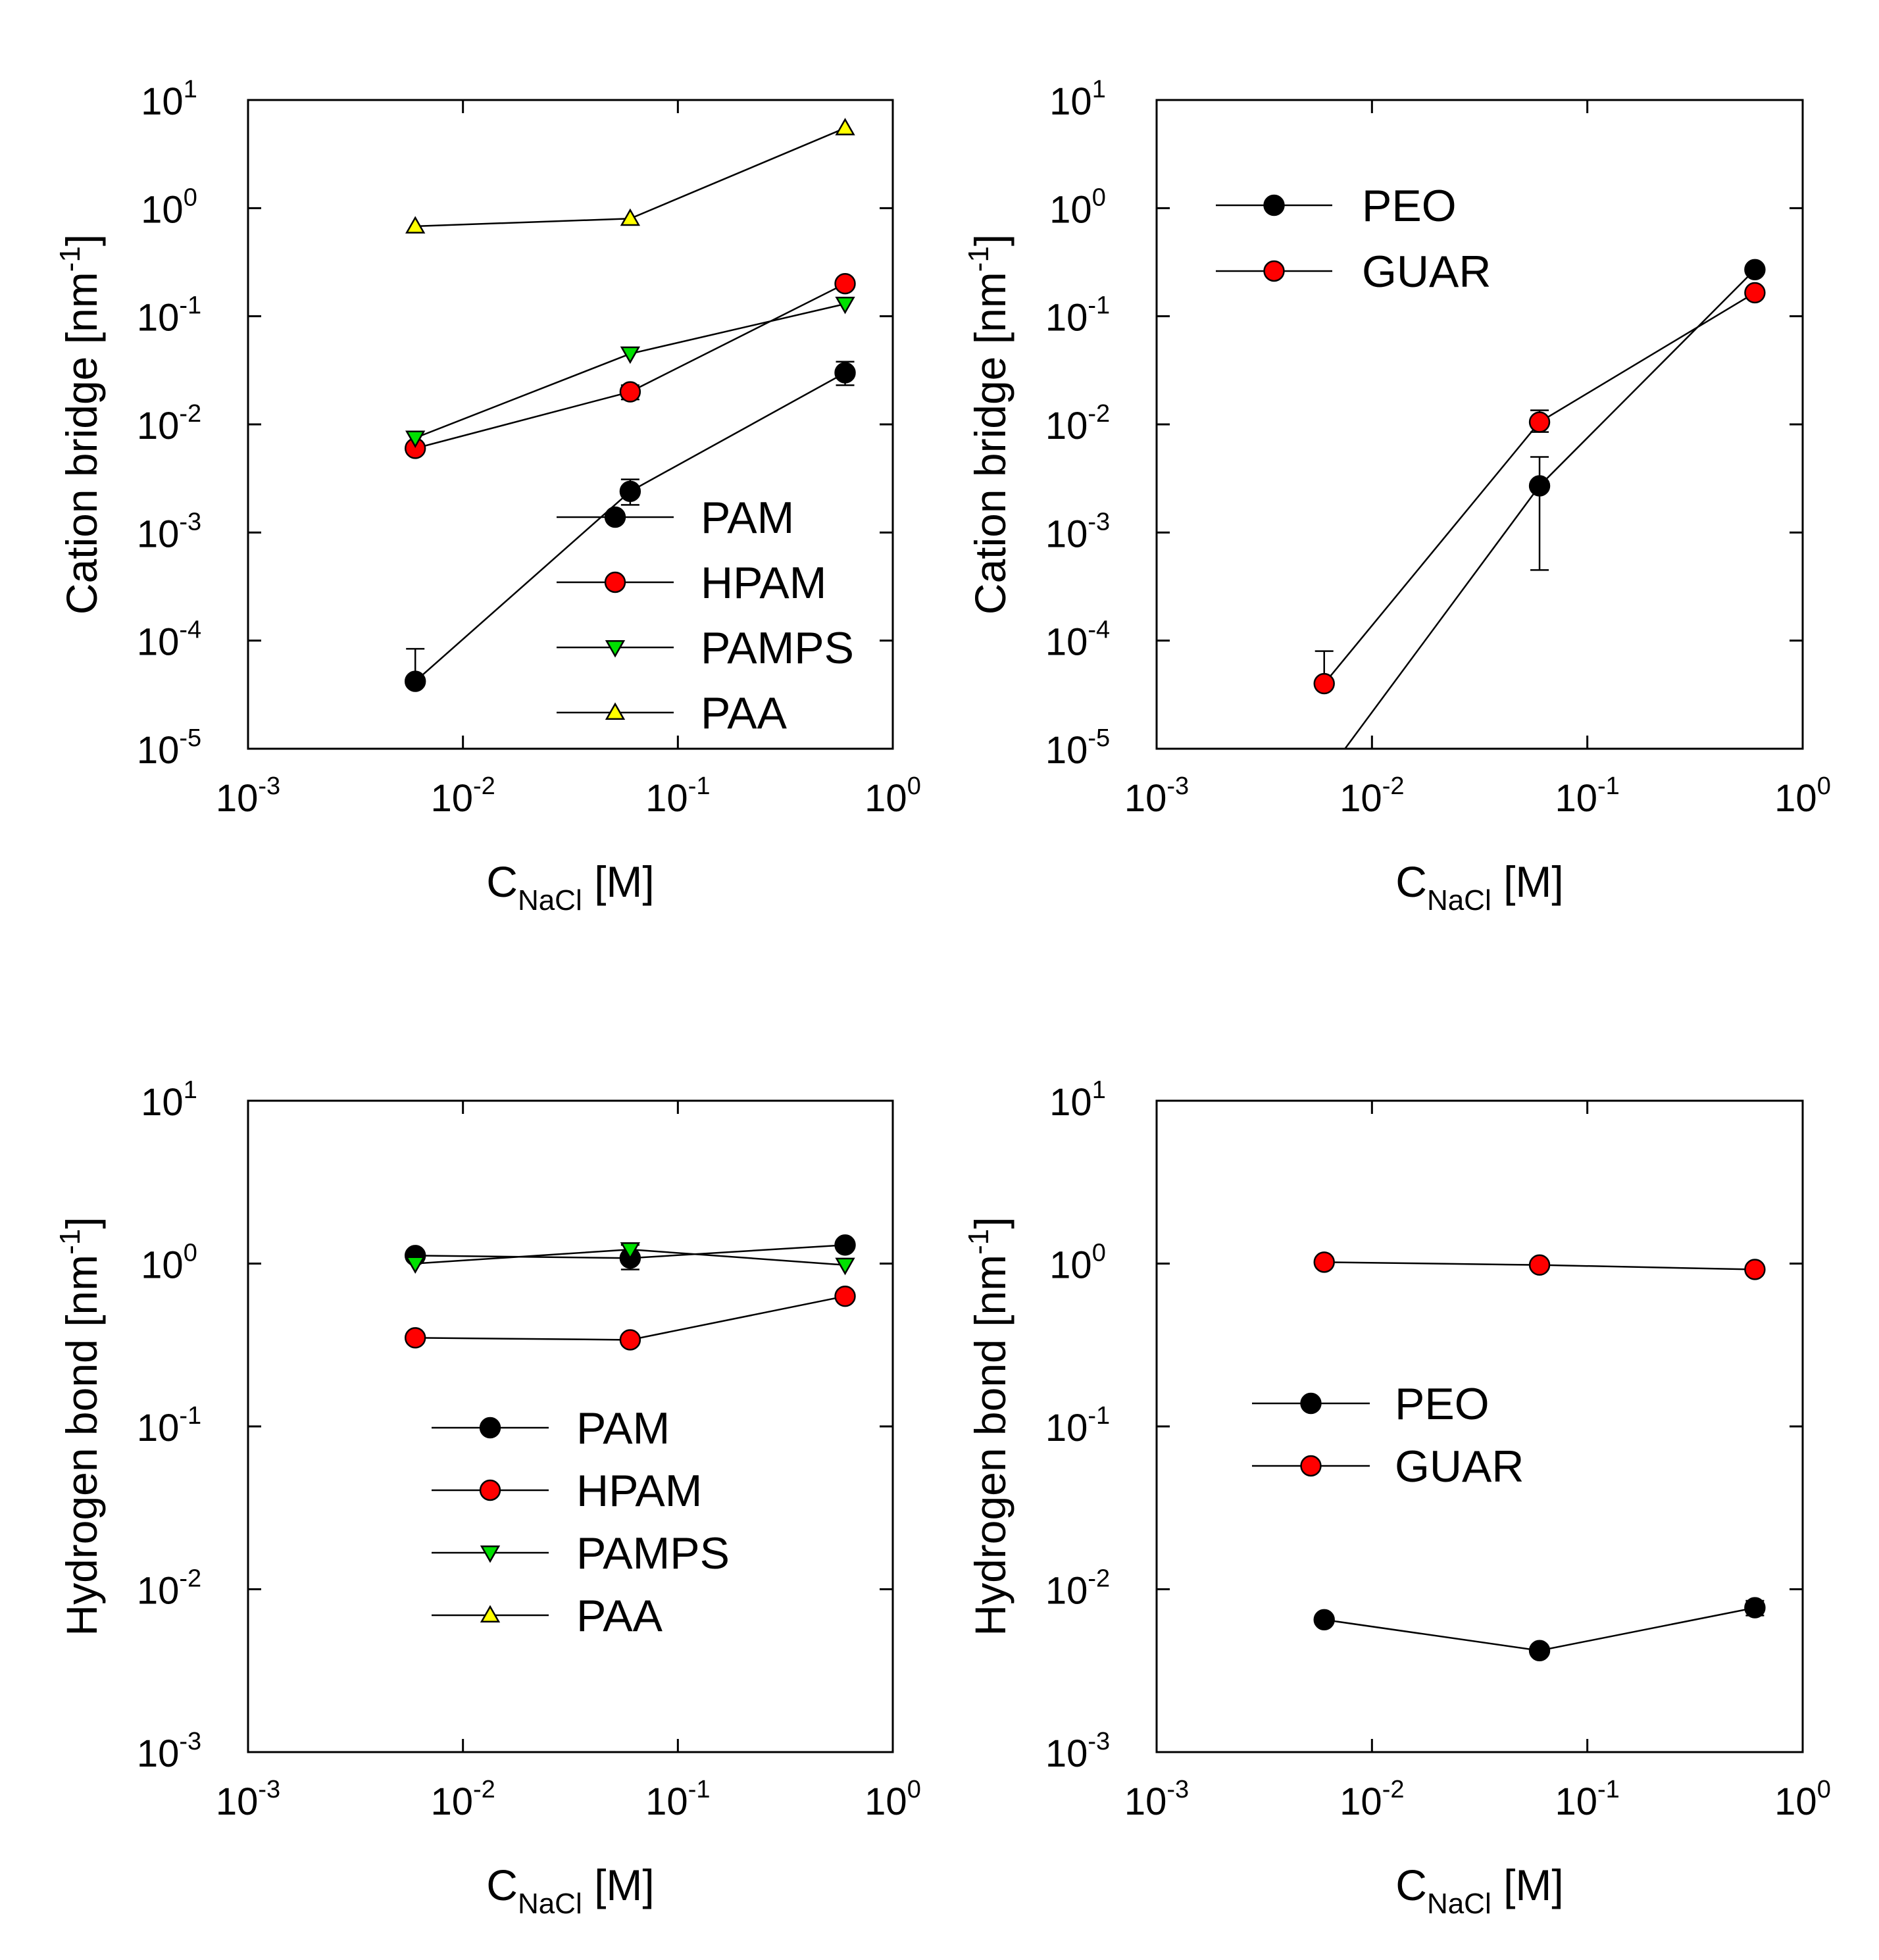 Image resolution: width=1879 pixels, height=1960 pixels. What do you see at coordinates (744, 713) in the screenshot?
I see `legend-paa-label: PAA` at bounding box center [744, 713].